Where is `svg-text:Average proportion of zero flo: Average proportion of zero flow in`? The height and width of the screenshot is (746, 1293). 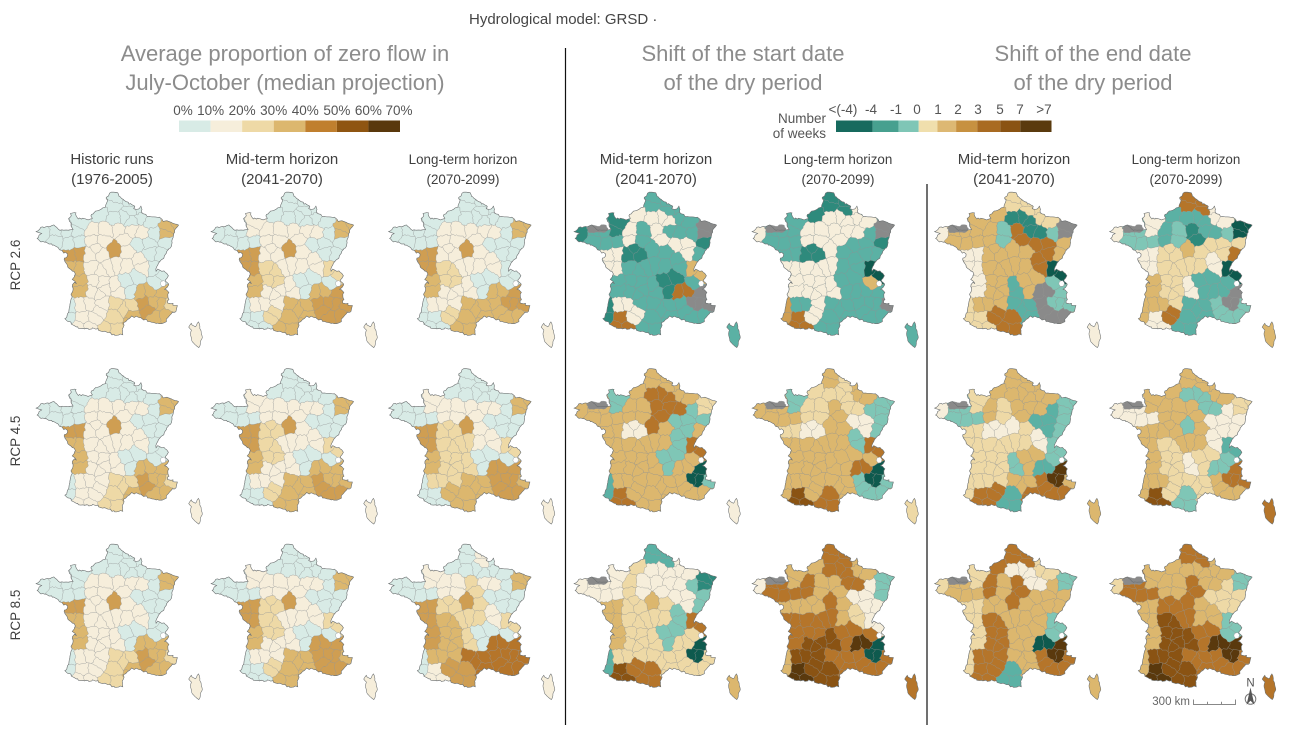
svg-text:Average proportion of zero flo: Average proportion of zero flow in is located at coordinates (285, 53).